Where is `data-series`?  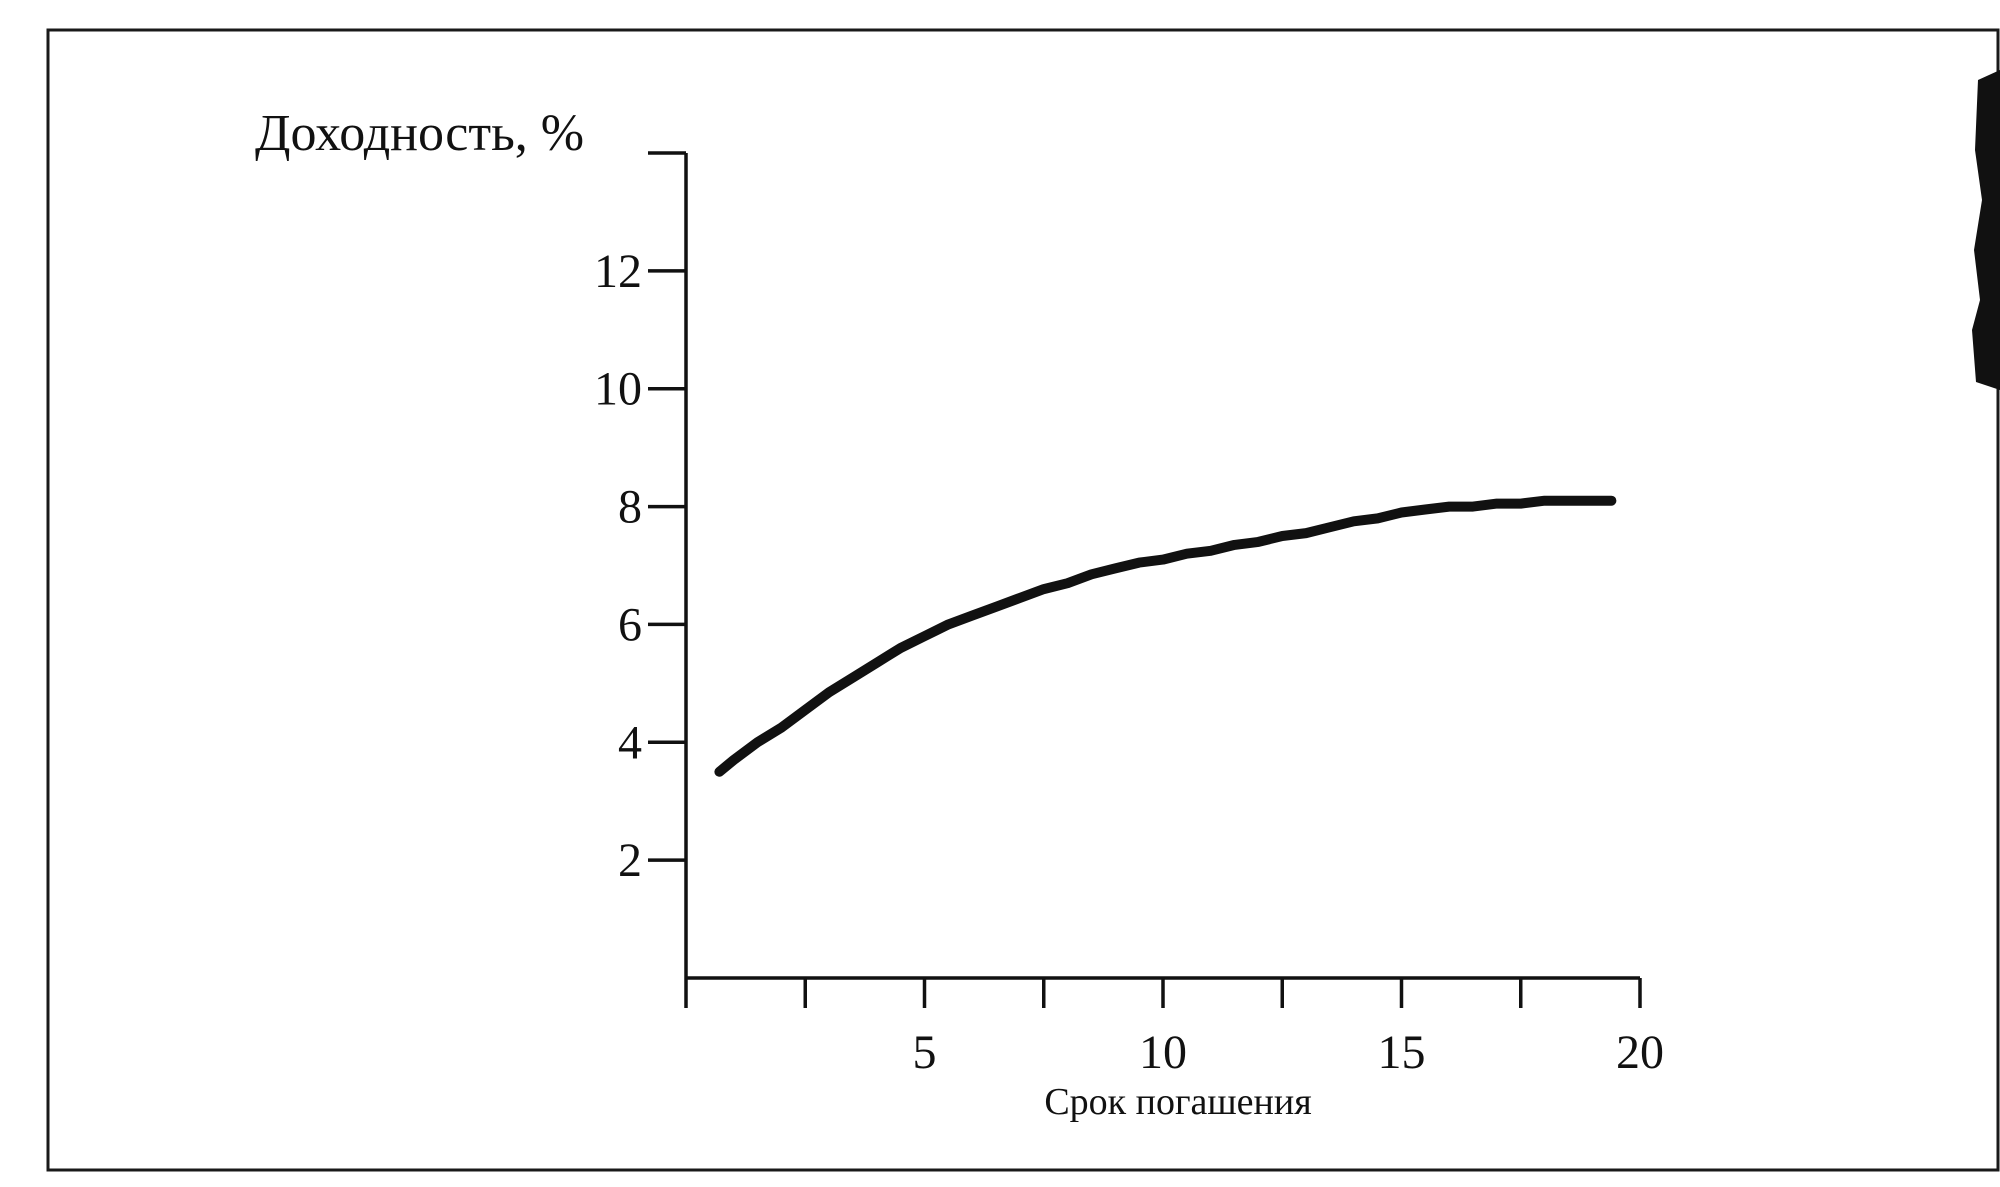
data-series is located at coordinates (1165, 636).